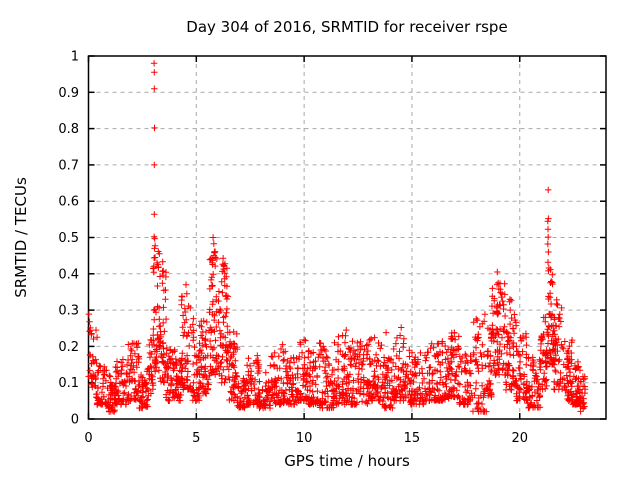 The height and width of the screenshot is (484, 640). I want to click on y-tick-label: 0, so click(75, 420).